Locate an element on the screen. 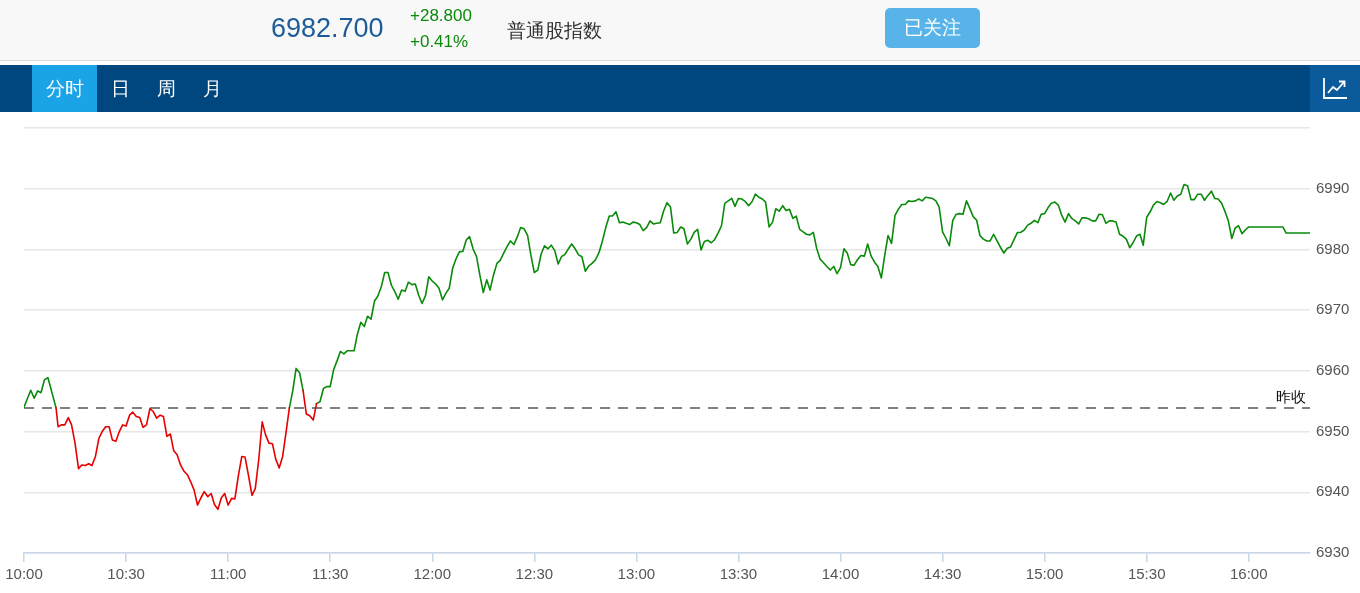 Image resolution: width=1360 pixels, height=593 pixels. x-tick-label: 16:00 is located at coordinates (1248, 574).